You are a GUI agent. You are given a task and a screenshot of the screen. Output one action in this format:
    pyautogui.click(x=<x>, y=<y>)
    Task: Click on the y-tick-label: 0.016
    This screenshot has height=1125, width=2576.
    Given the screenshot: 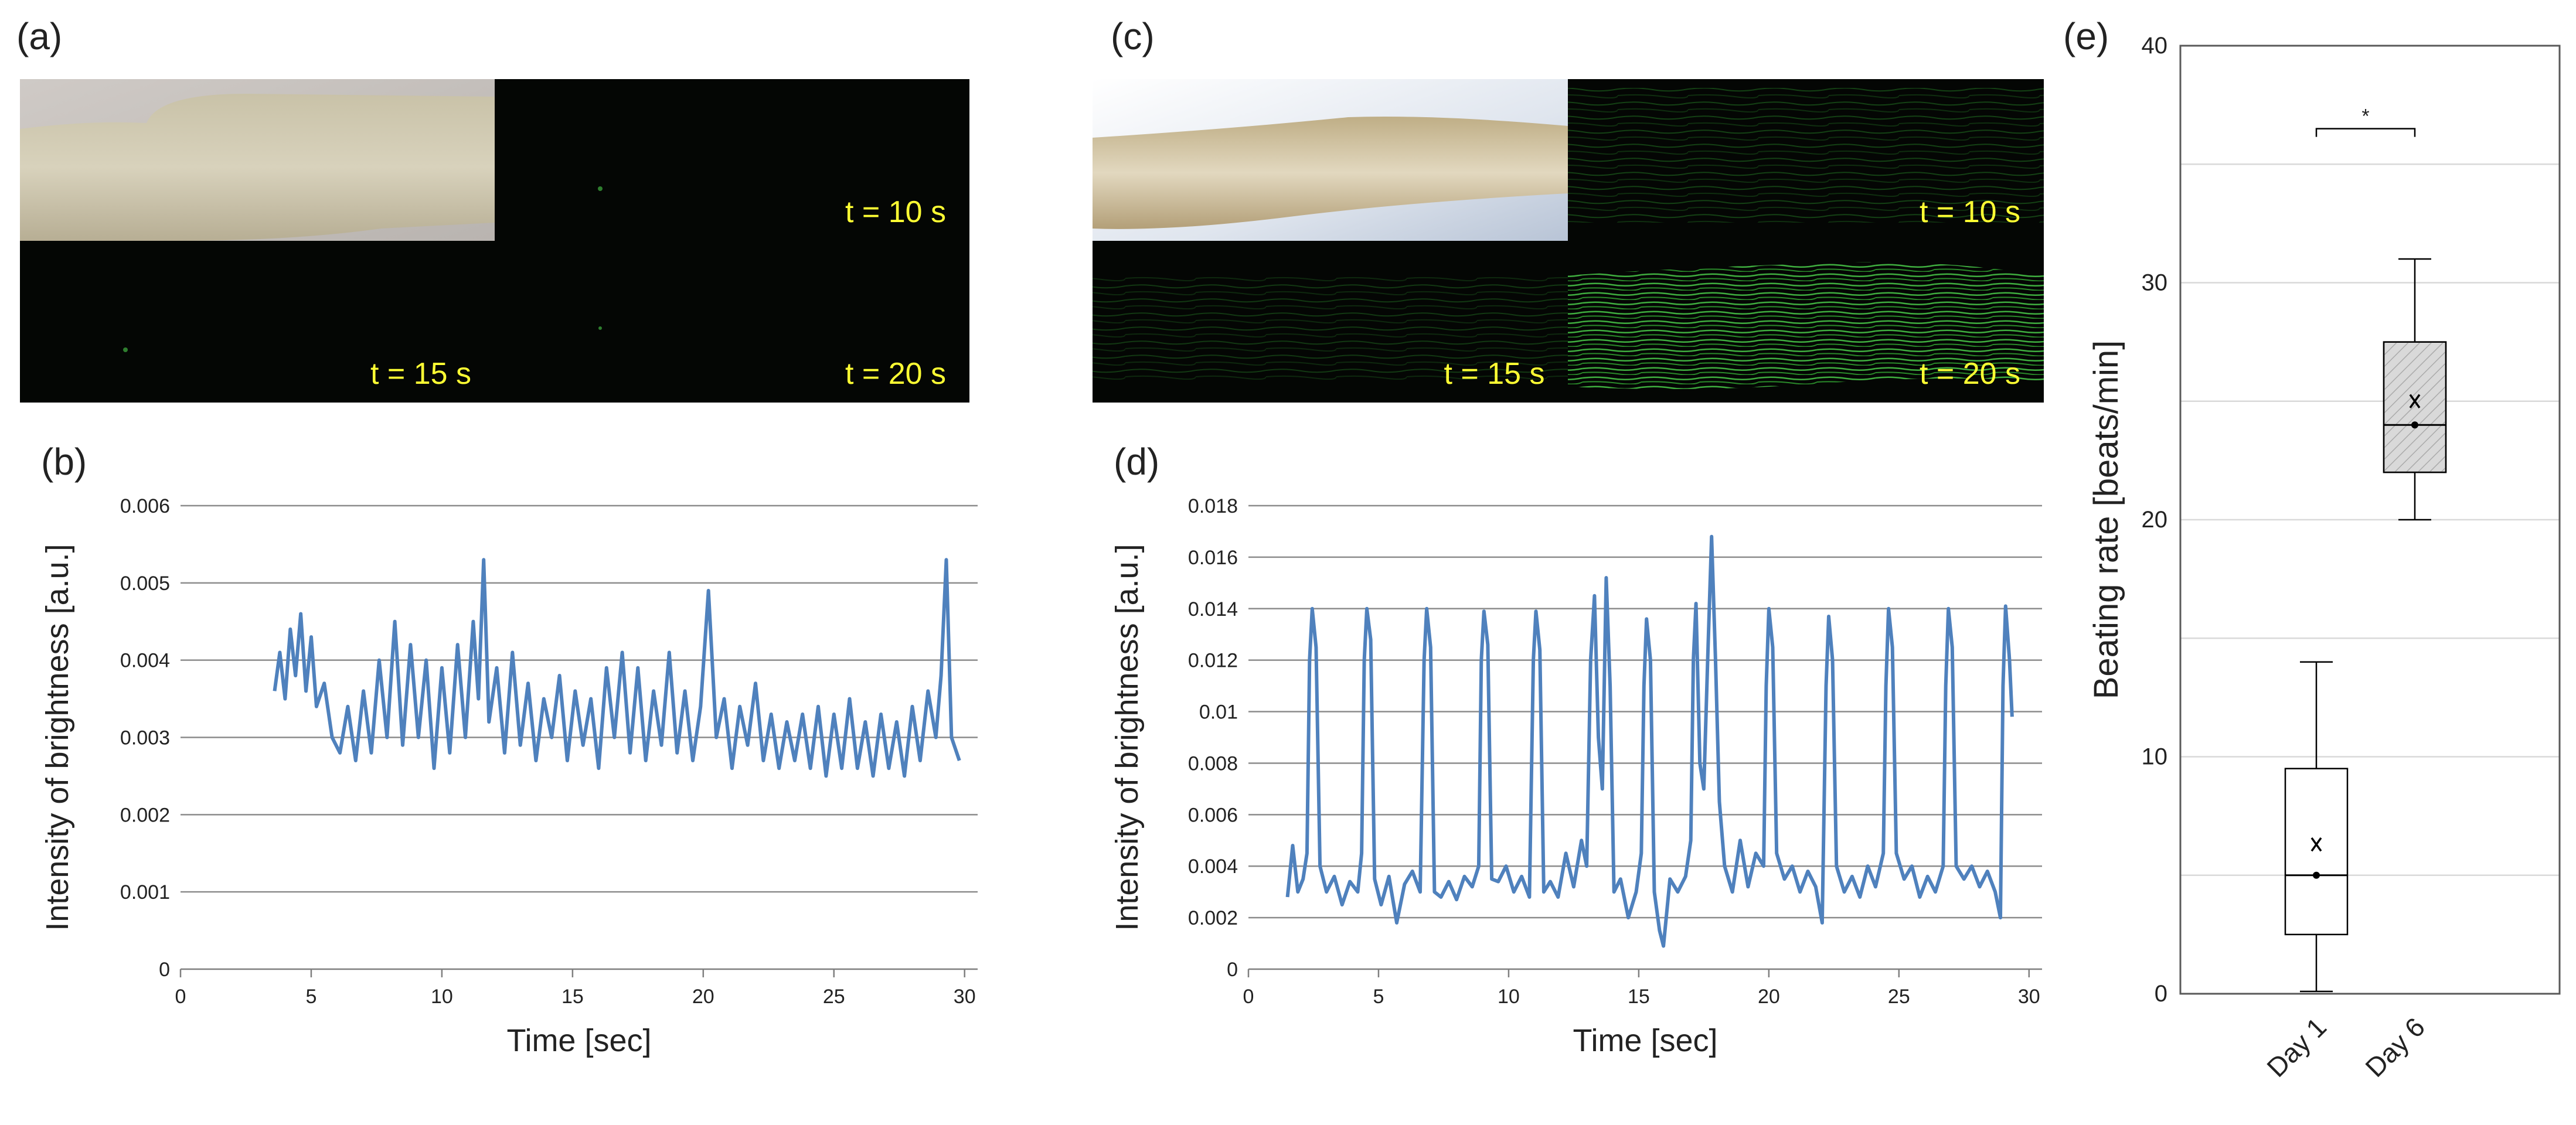 What is the action you would take?
    pyautogui.click(x=1213, y=558)
    